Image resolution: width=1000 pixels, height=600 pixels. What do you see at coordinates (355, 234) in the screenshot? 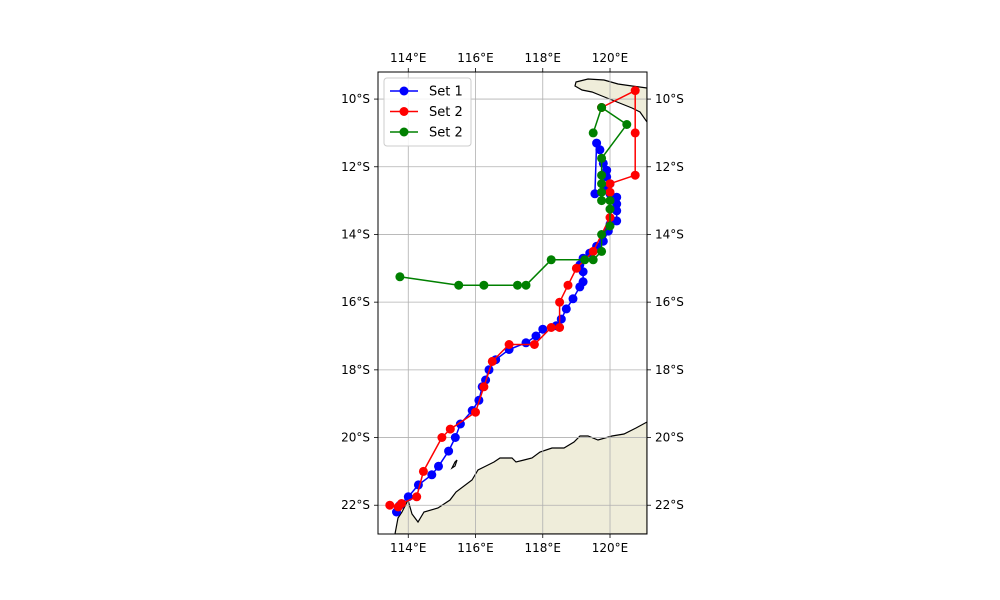
I see `y-tick-label-left: 14°S` at bounding box center [355, 234].